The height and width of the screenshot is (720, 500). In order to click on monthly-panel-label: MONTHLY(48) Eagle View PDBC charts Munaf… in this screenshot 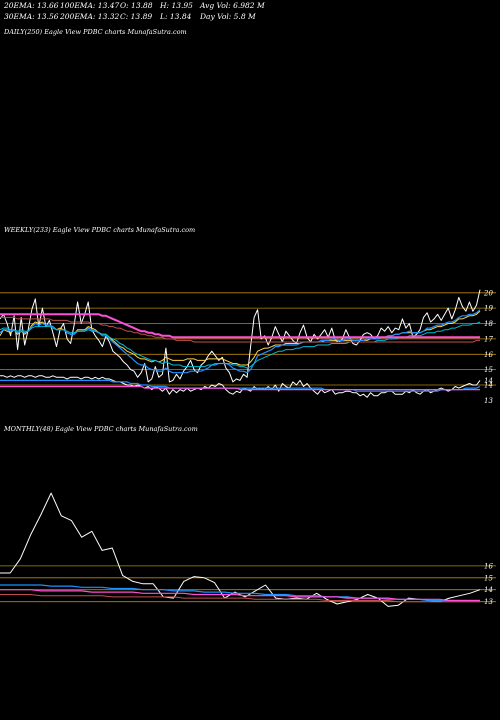, I will do `click(101, 429)`.